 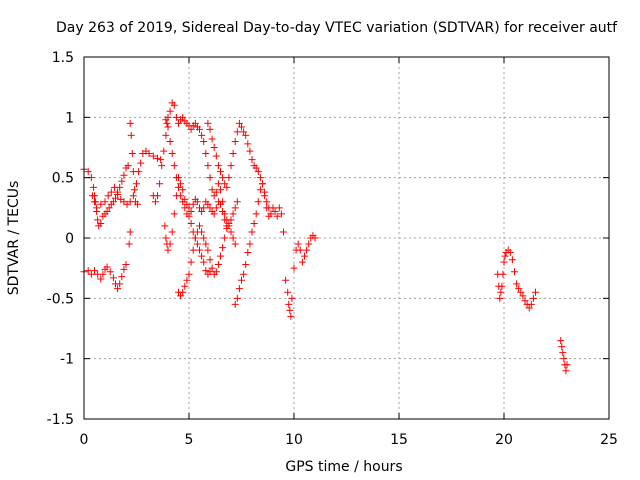 I want to click on y-tick-label: 1.5, so click(x=63, y=58).